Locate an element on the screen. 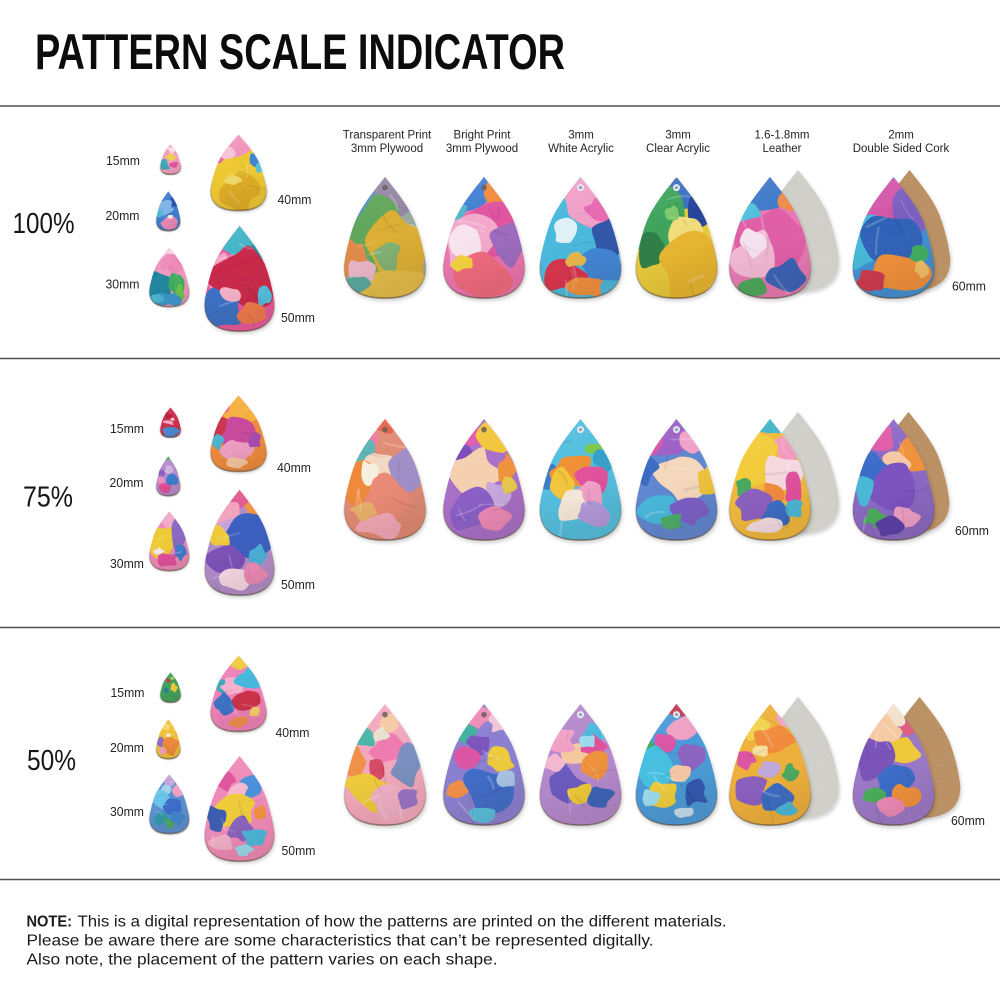  svg-text: NOTE: is located at coordinates (50, 922).